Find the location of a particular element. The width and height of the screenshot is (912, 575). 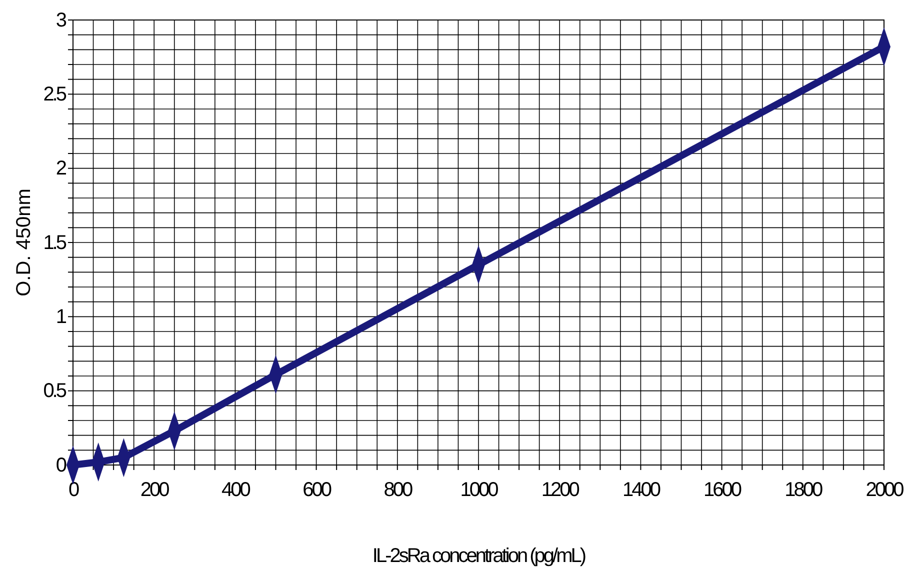

y-tick-label: 2.5 is located at coordinates (55, 95).